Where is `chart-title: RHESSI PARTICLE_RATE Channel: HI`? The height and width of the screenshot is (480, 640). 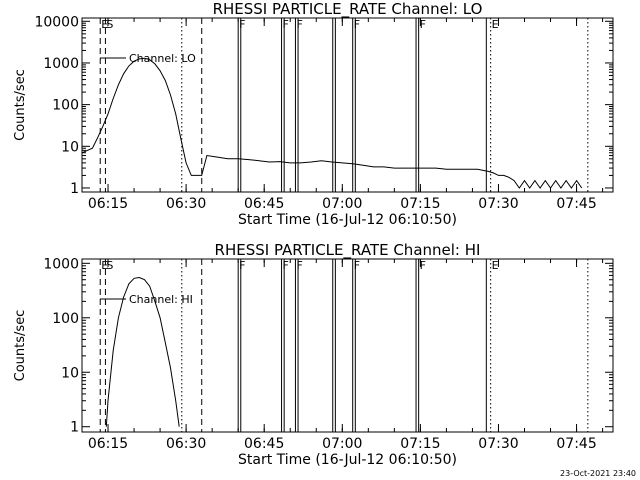 chart-title: RHESSI PARTICLE_RATE Channel: HI is located at coordinates (348, 250).